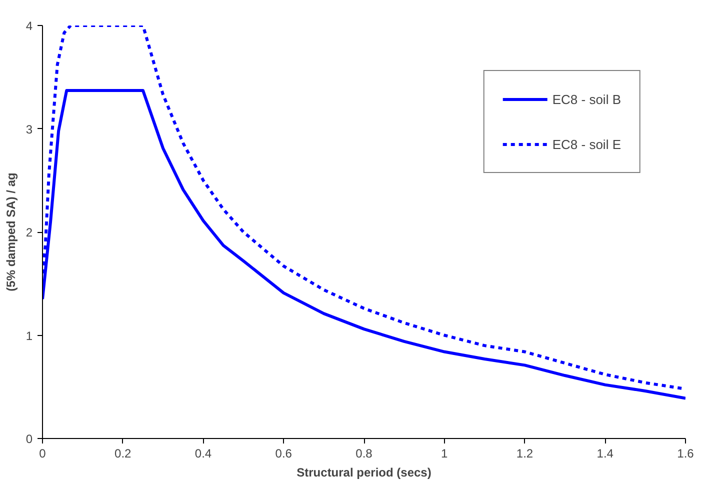 The image size is (711, 488). What do you see at coordinates (444, 453) in the screenshot?
I see `x-tick-label: 1` at bounding box center [444, 453].